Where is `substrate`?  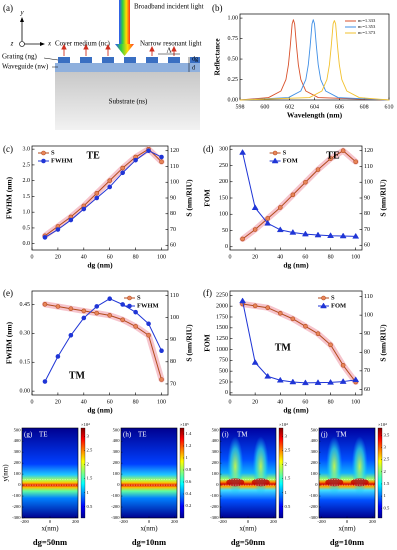 substrate is located at coordinates (127, 101).